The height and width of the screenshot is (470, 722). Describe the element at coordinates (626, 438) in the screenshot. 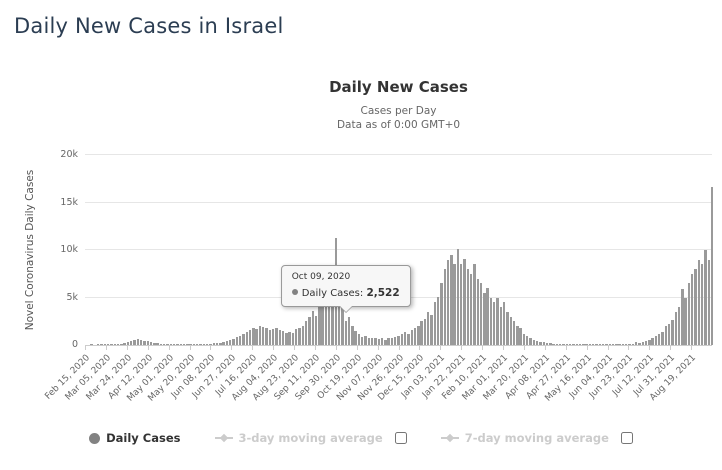

I see `7day-moving-average-checkbox` at that location.